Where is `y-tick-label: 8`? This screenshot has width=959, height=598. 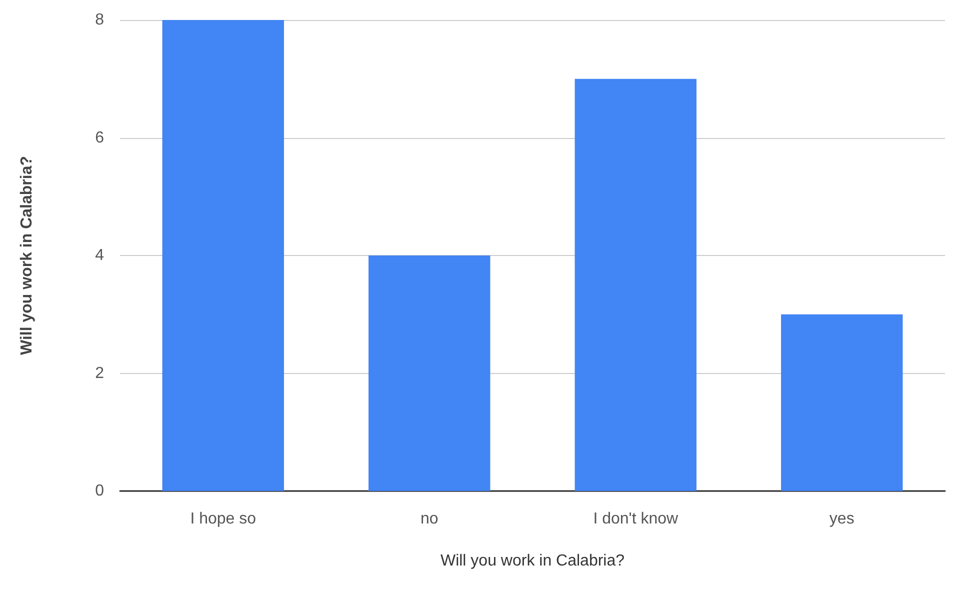 y-tick-label: 8 is located at coordinates (99, 20).